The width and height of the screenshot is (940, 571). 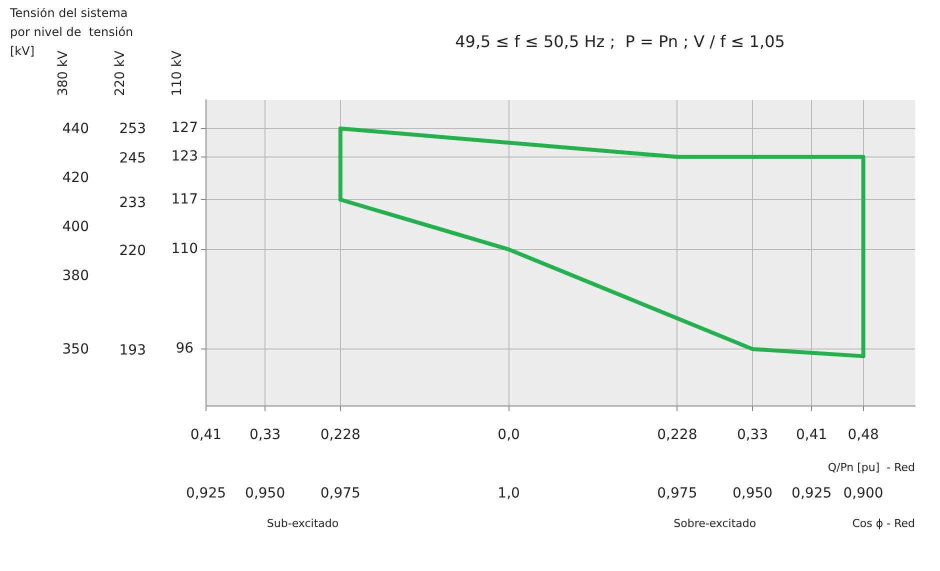 What do you see at coordinates (76, 226) in the screenshot?
I see `y3-tick-label: 400` at bounding box center [76, 226].